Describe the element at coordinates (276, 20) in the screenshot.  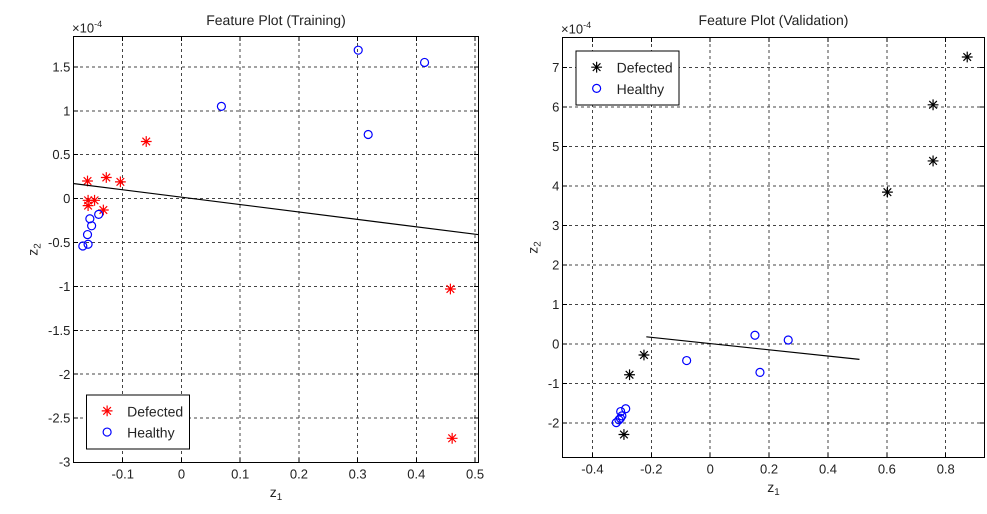
I see `chart-title: Feature Plot (Training)` at that location.